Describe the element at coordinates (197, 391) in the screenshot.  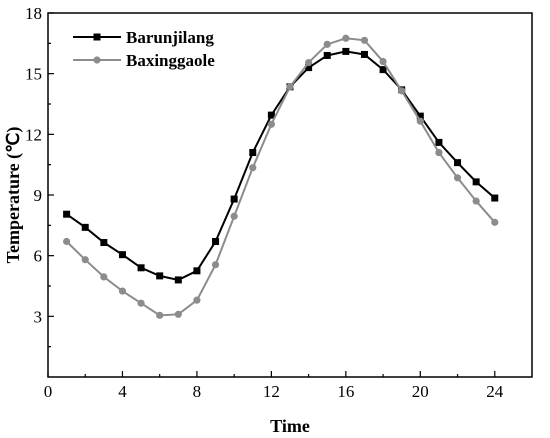
I see `x-tick-label: 8` at that location.